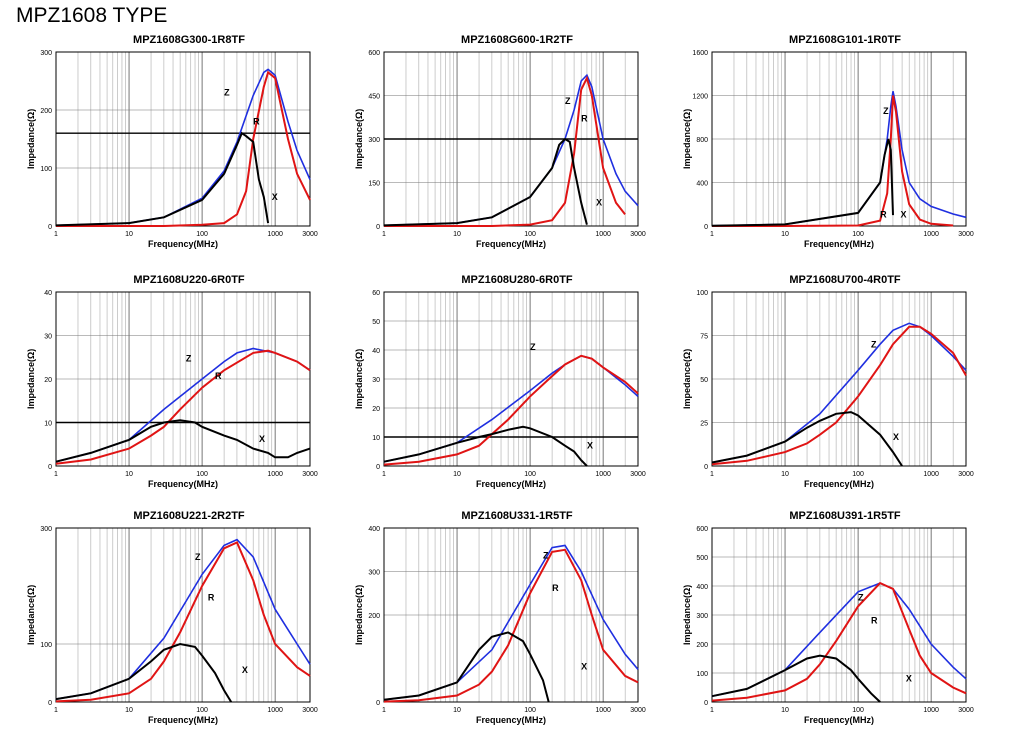  What do you see at coordinates (374, 184) in the screenshot?
I see `y-tick-label: 150` at bounding box center [374, 184].